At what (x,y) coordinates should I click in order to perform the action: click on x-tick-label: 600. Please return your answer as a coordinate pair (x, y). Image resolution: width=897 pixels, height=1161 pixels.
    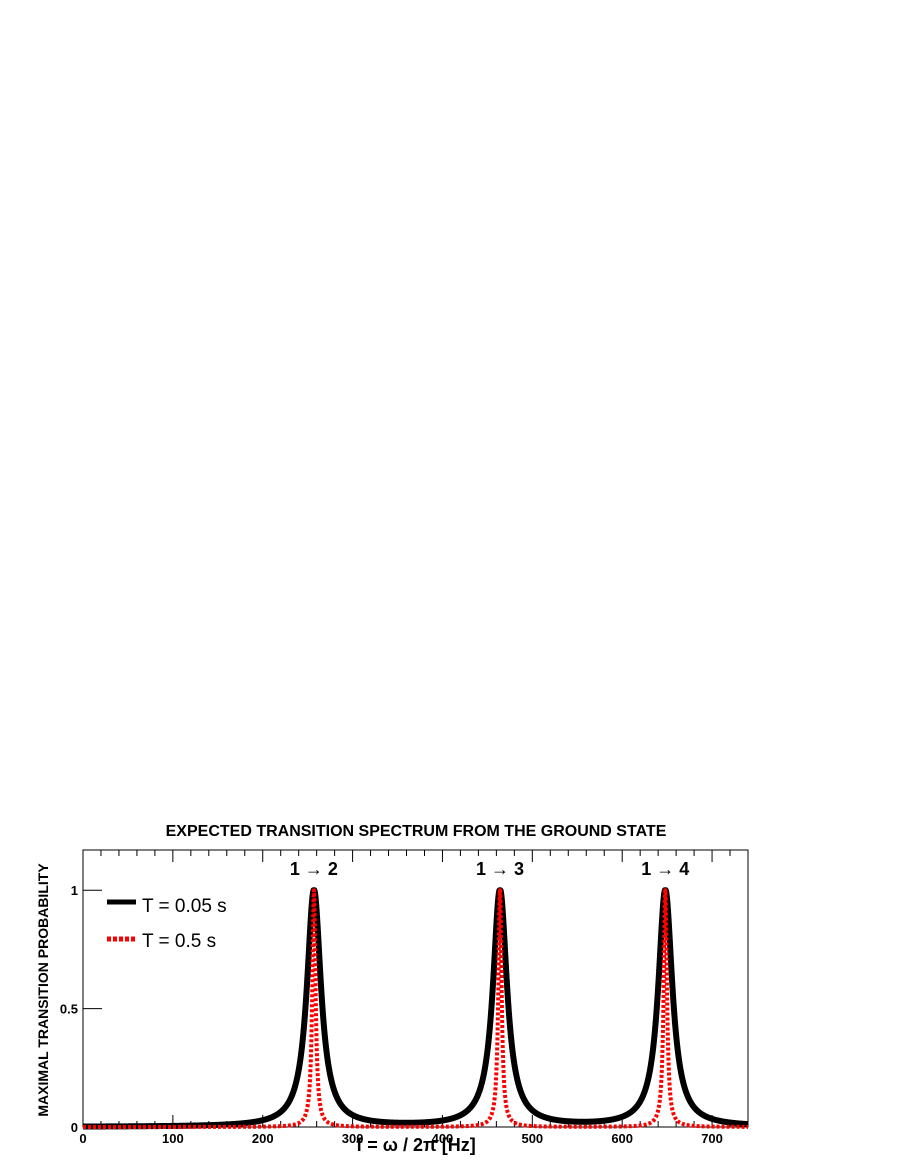
    Looking at the image, I should click on (622, 1138).